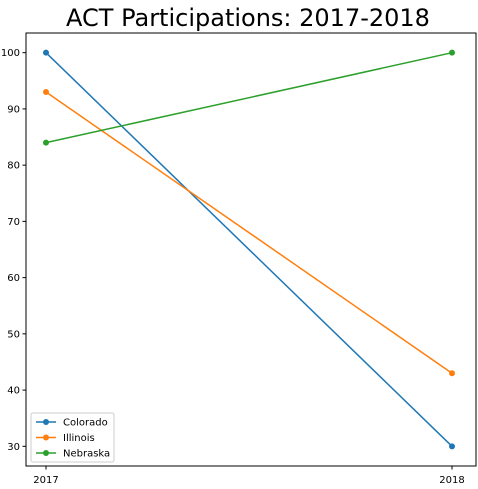 This screenshot has height=489, width=478. Describe the element at coordinates (10, 53) in the screenshot. I see `y-tick-label: 100` at that location.